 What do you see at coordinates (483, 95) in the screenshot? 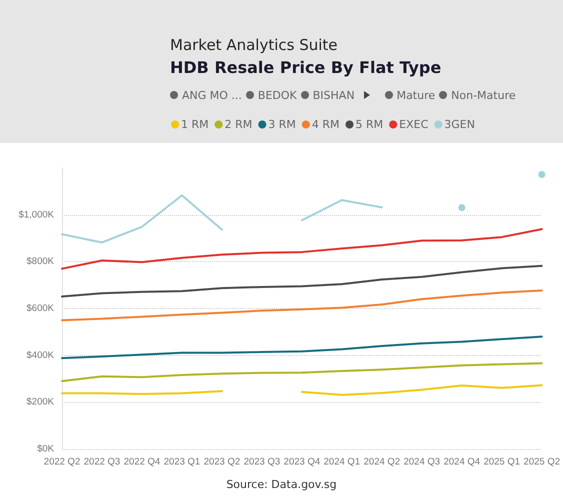
I see `text: Non-Mature` at bounding box center [483, 95].